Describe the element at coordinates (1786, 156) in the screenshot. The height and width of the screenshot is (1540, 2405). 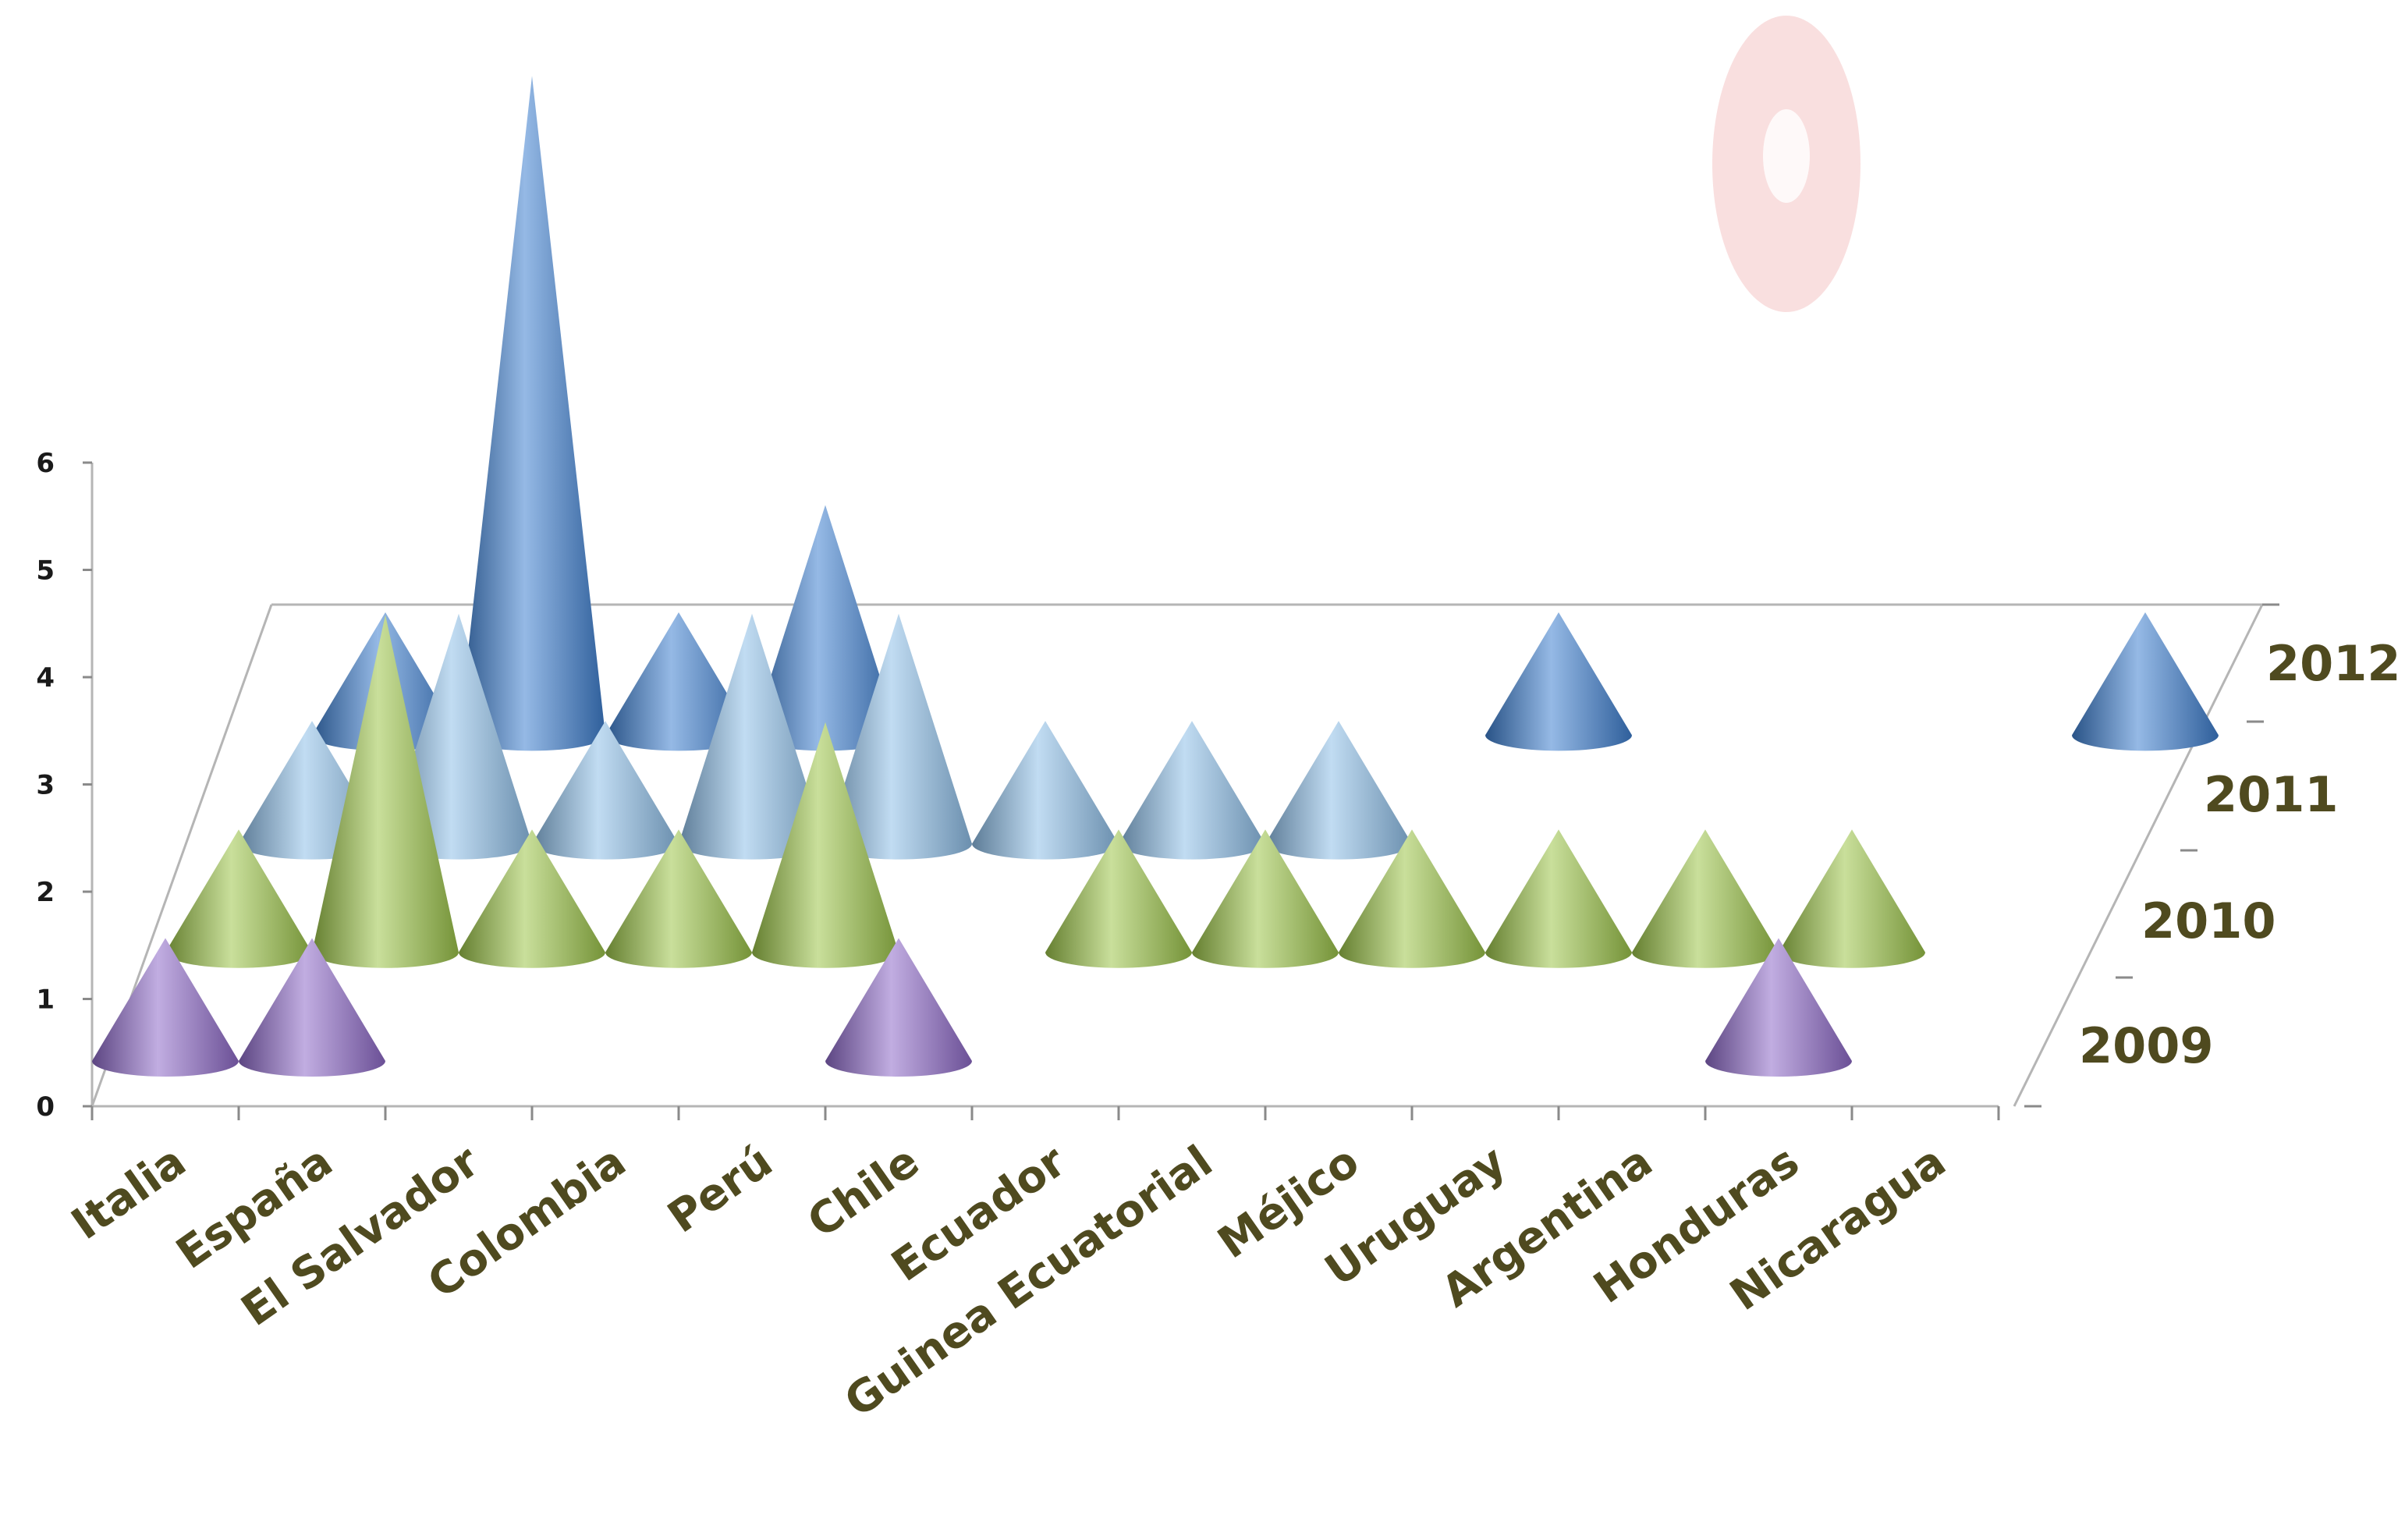
I see `background-smudge-highlight` at that location.